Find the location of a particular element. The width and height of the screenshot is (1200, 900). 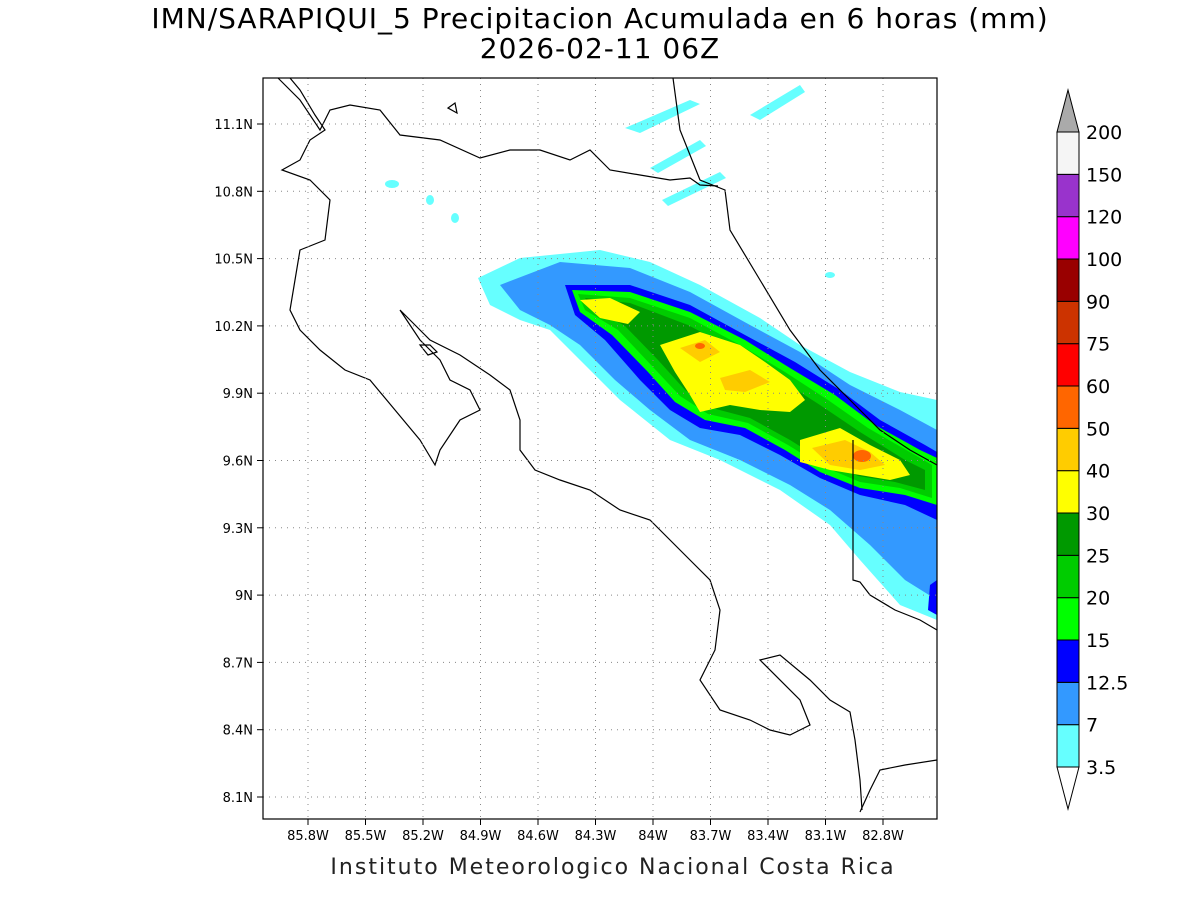

lon-tick-label: 82.8W is located at coordinates (883, 836).